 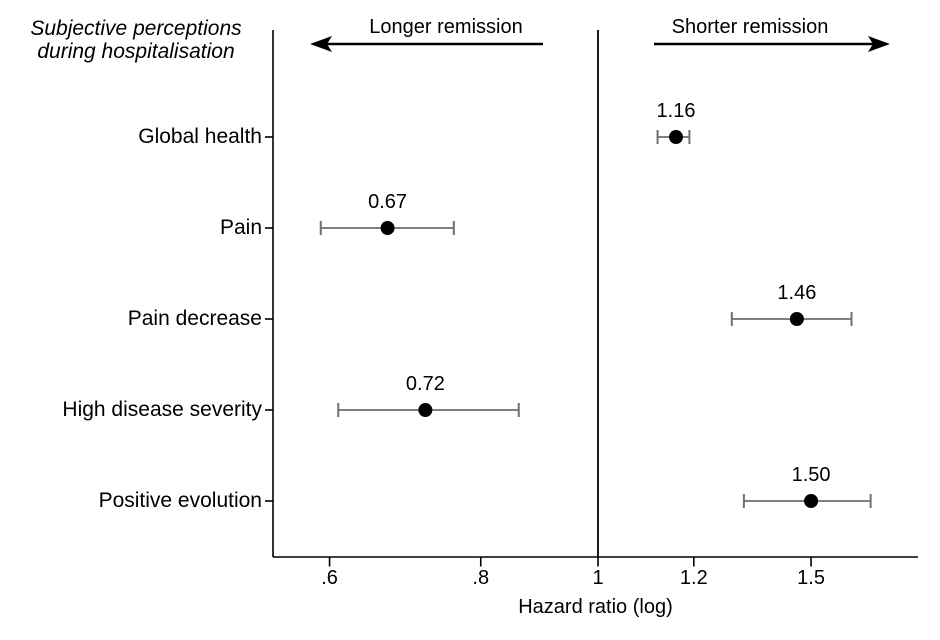 What do you see at coordinates (693, 578) in the screenshot?
I see `x-tick-label-12: 1.2` at bounding box center [693, 578].